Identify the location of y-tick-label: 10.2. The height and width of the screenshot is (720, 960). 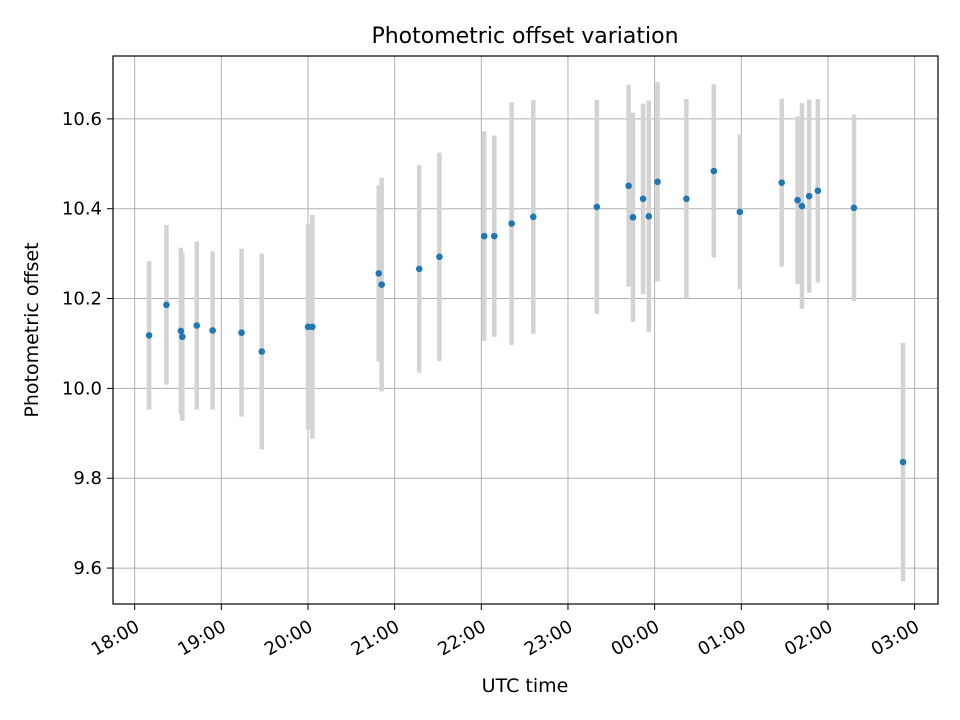
(82, 299).